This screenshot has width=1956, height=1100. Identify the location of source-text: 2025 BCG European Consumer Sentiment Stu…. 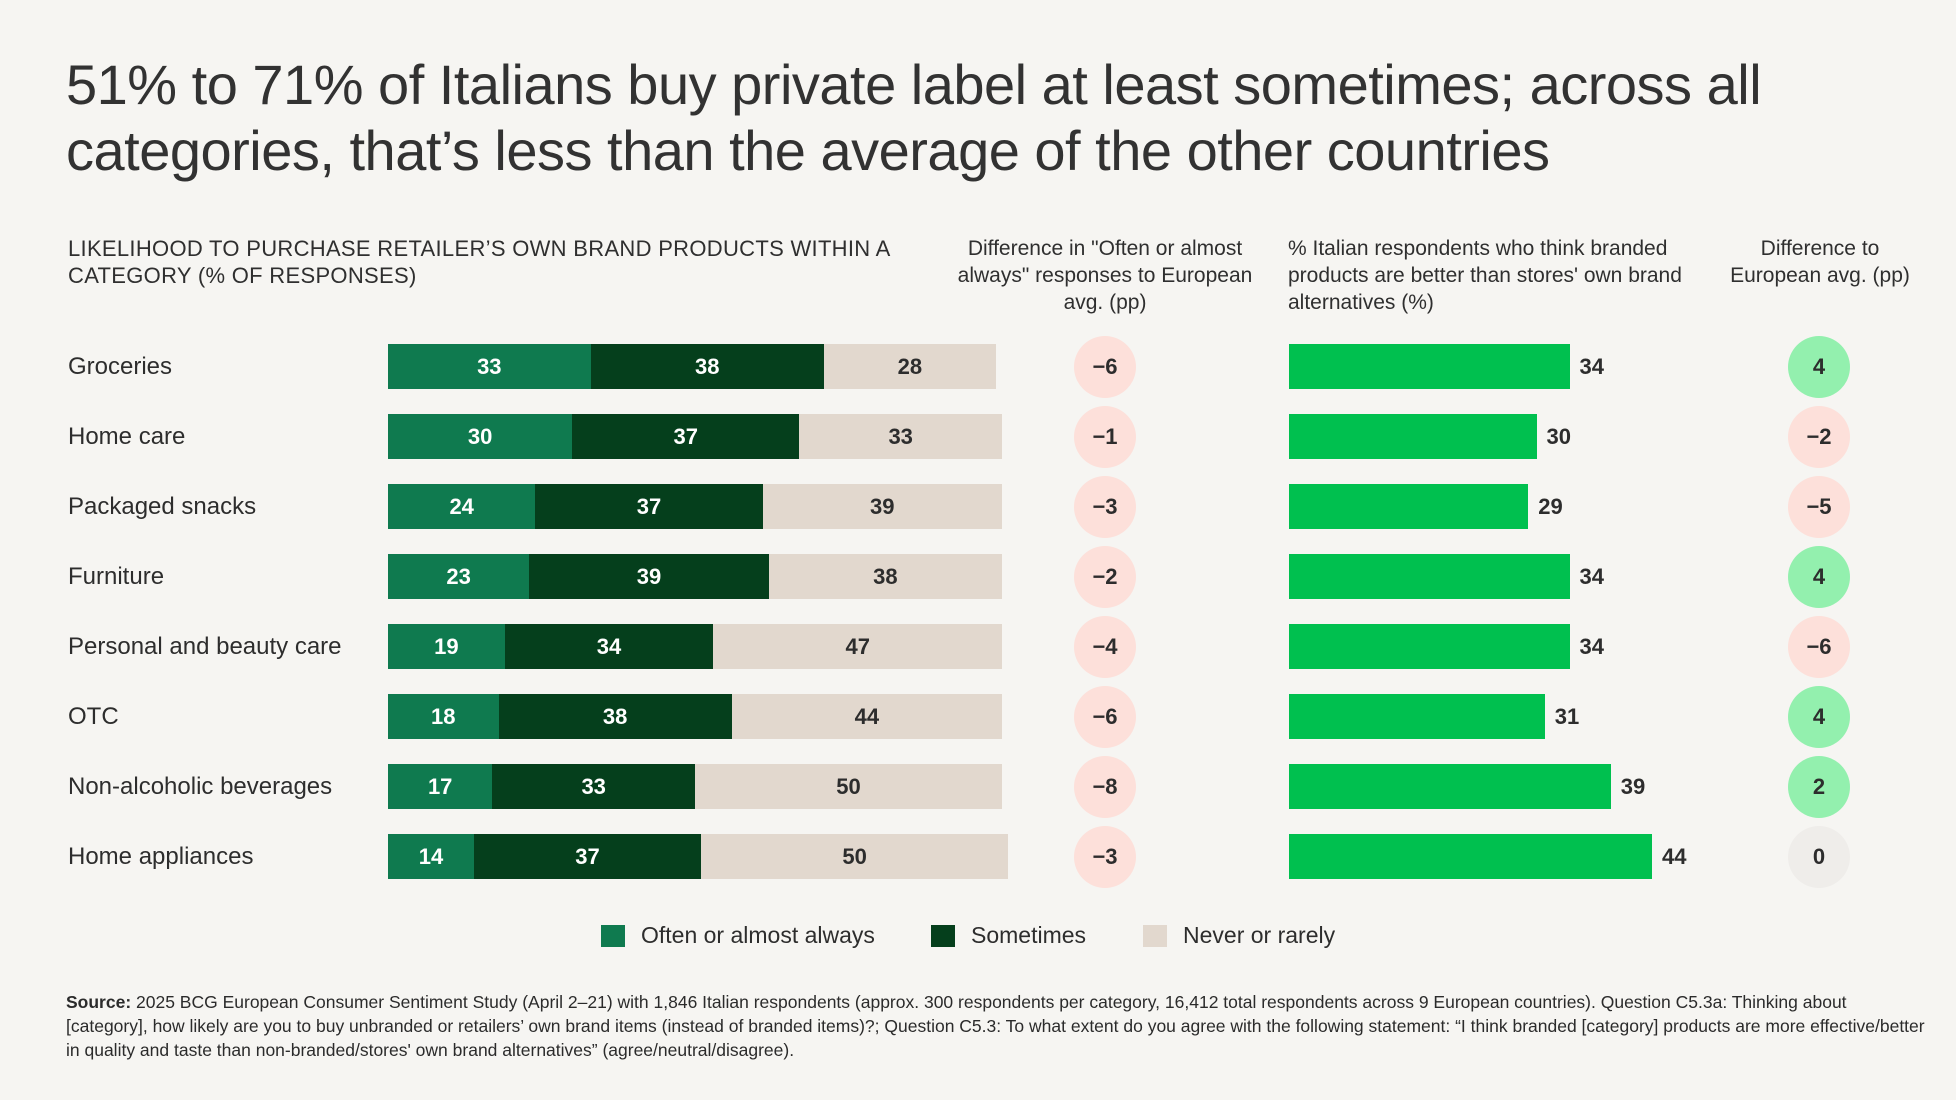
(995, 1026).